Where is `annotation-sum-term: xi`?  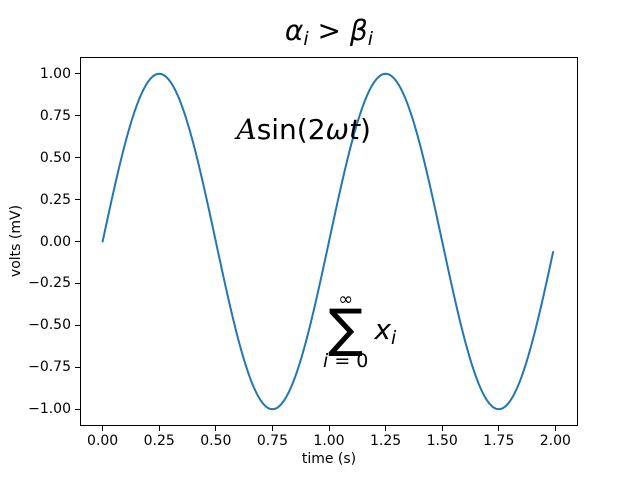 annotation-sum-term: xi is located at coordinates (385, 330).